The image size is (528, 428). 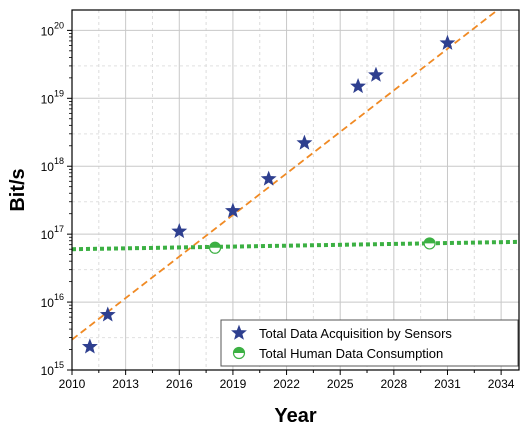 I want to click on legend-label-human: Total Human Data Consumption, so click(x=351, y=353).